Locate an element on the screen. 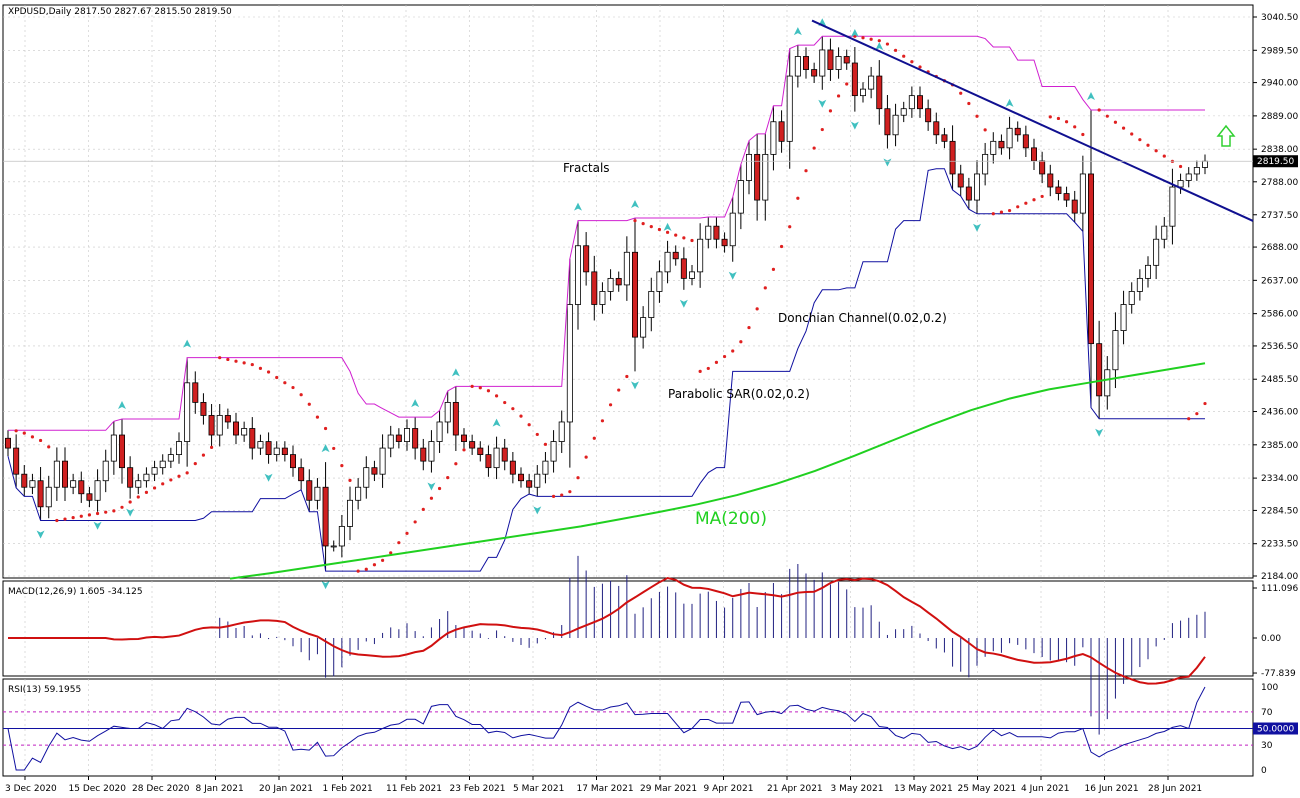 The height and width of the screenshot is (798, 1300). macd-title: MACD(12,26,9) 1.605 -34.125 is located at coordinates (75, 592).